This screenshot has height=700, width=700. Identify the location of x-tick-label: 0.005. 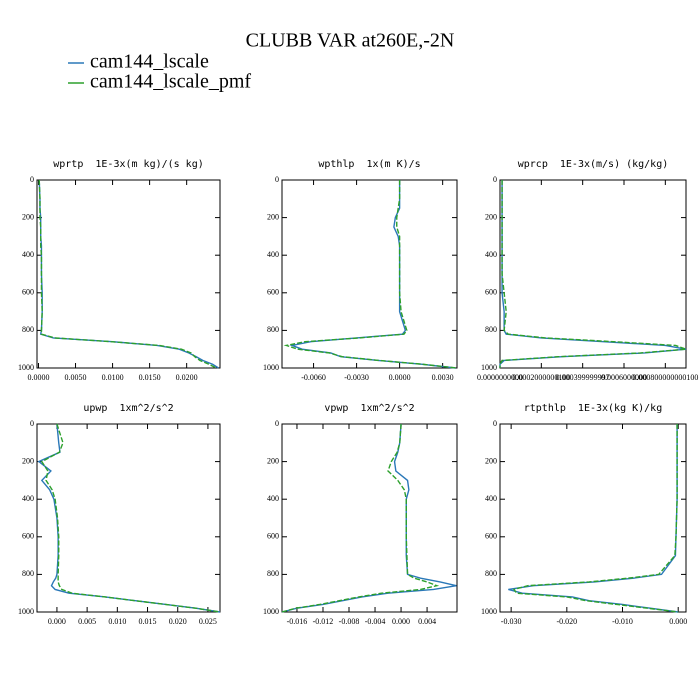
(87, 621).